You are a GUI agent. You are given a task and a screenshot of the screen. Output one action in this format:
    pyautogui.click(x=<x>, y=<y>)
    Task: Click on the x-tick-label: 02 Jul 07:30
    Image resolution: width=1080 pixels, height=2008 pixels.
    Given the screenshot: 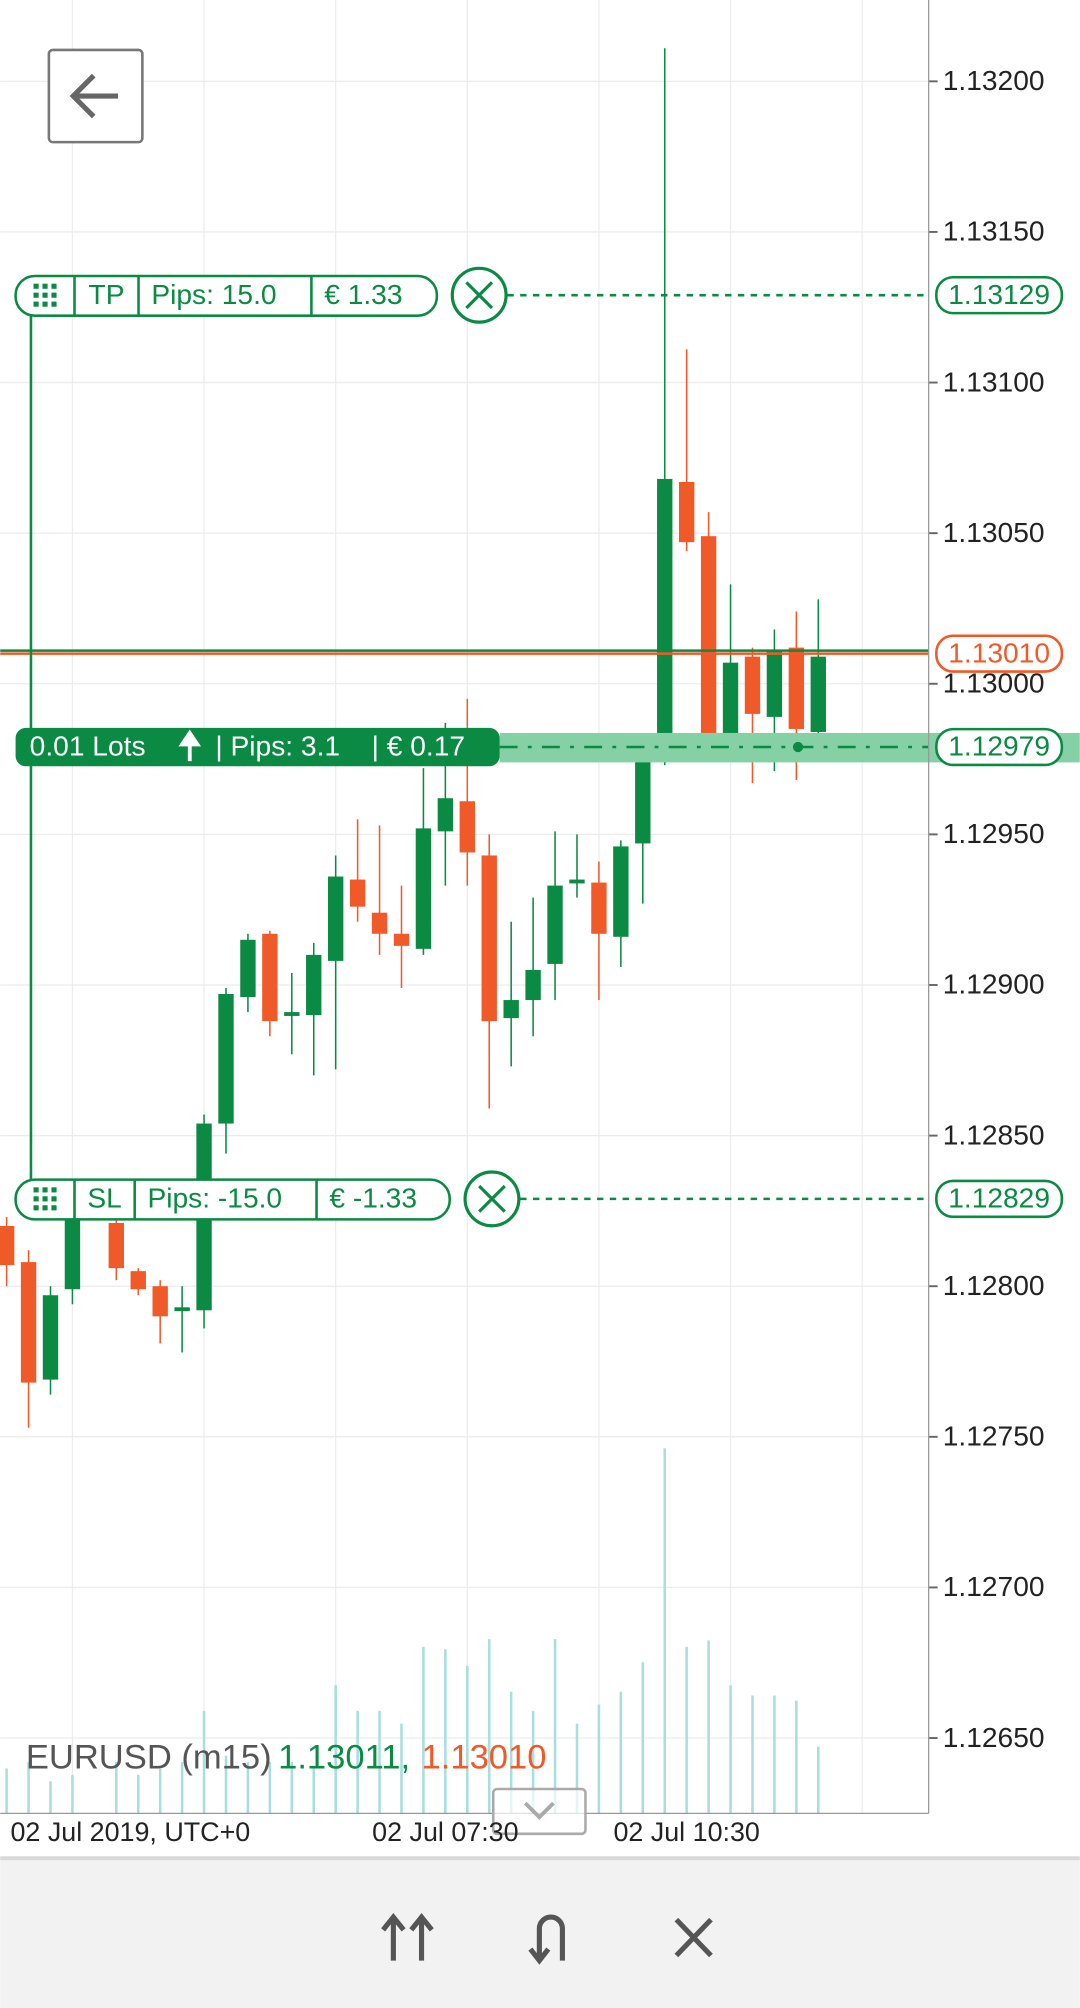 What is the action you would take?
    pyautogui.click(x=445, y=1832)
    